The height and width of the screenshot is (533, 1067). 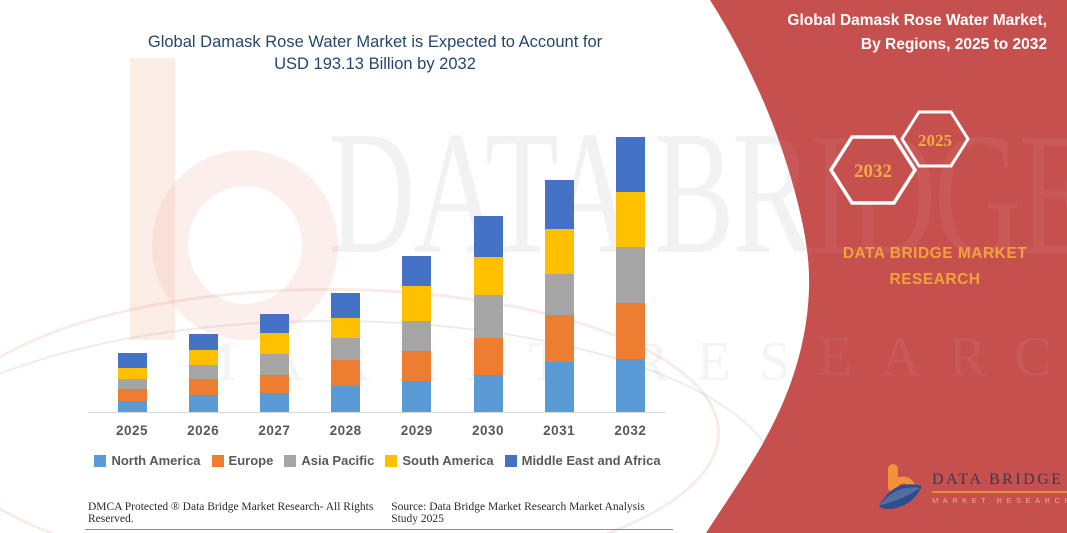 I want to click on x-axis-label-2028: 2028, so click(x=345, y=430).